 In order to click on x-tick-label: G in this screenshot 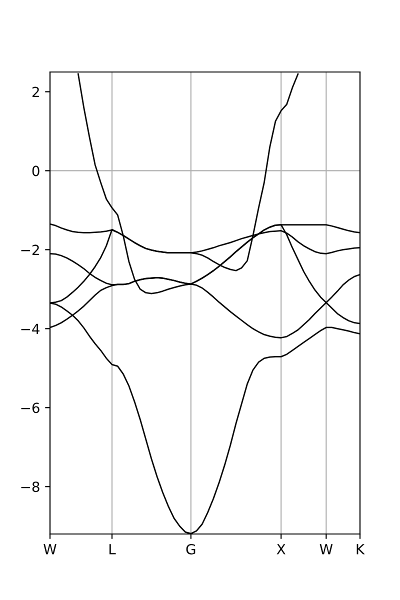, I will do `click(191, 549)`.